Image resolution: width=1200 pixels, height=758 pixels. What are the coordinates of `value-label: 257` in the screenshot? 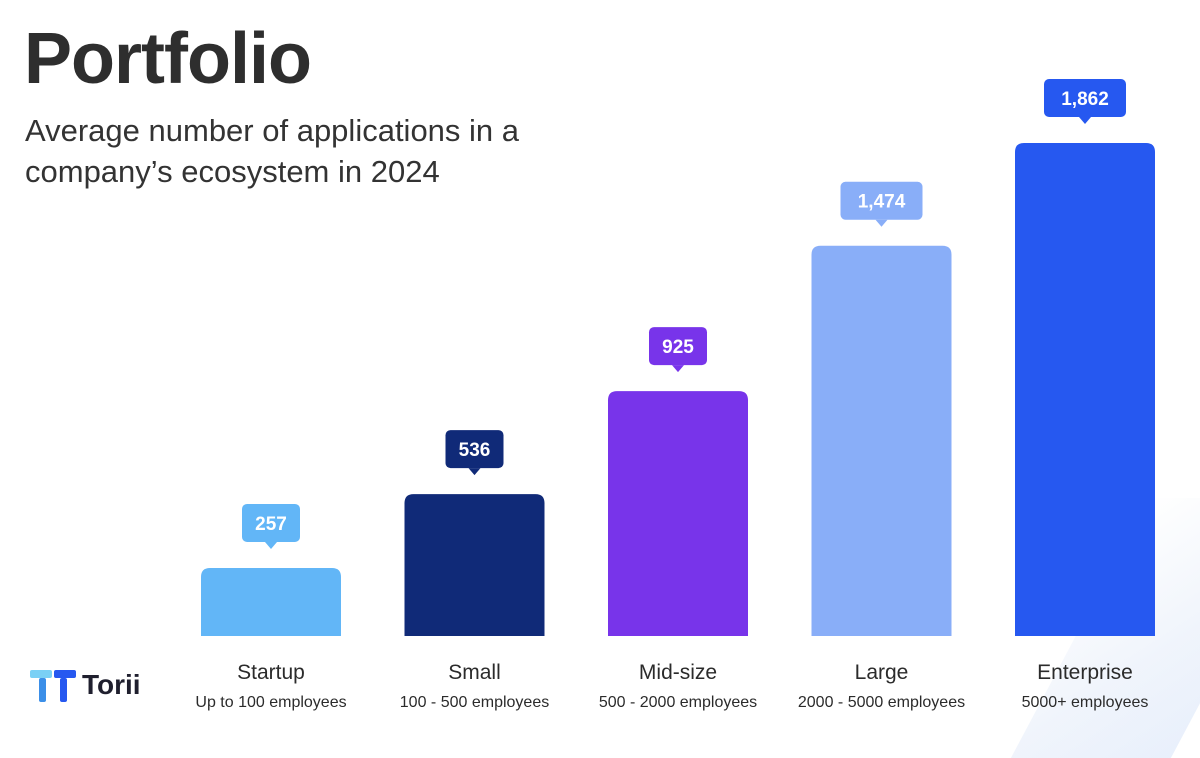 It's located at (271, 524).